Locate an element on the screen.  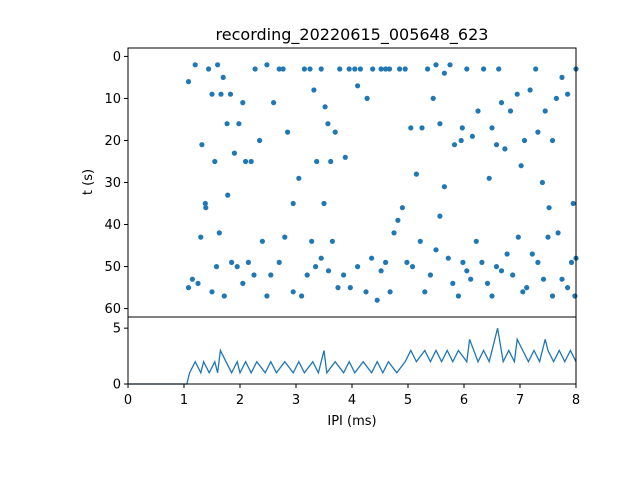
histogram-x-ticks: 0 1 2 3 4 5 6 7 8 is located at coordinates (352, 396).